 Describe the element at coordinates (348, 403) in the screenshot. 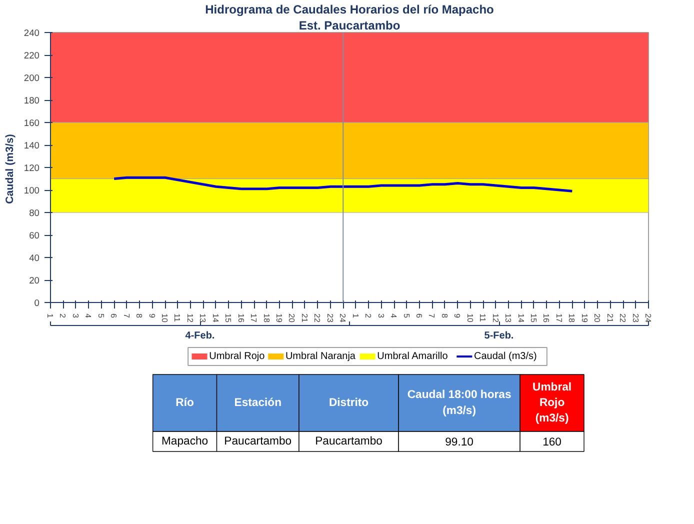

I see `text: Distrito` at that location.